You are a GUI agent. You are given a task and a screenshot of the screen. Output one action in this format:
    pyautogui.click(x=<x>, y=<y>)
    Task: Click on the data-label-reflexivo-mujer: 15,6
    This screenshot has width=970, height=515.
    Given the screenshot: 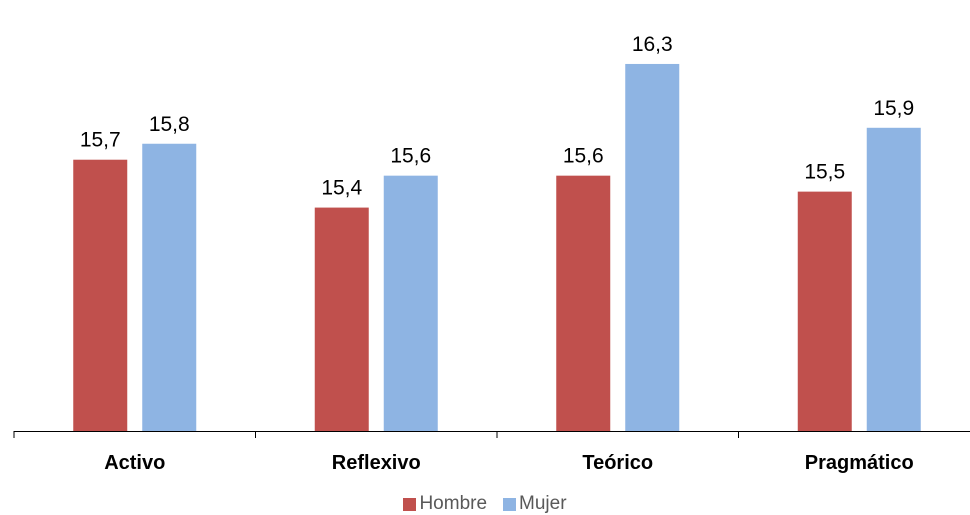 What is the action you would take?
    pyautogui.click(x=410, y=156)
    